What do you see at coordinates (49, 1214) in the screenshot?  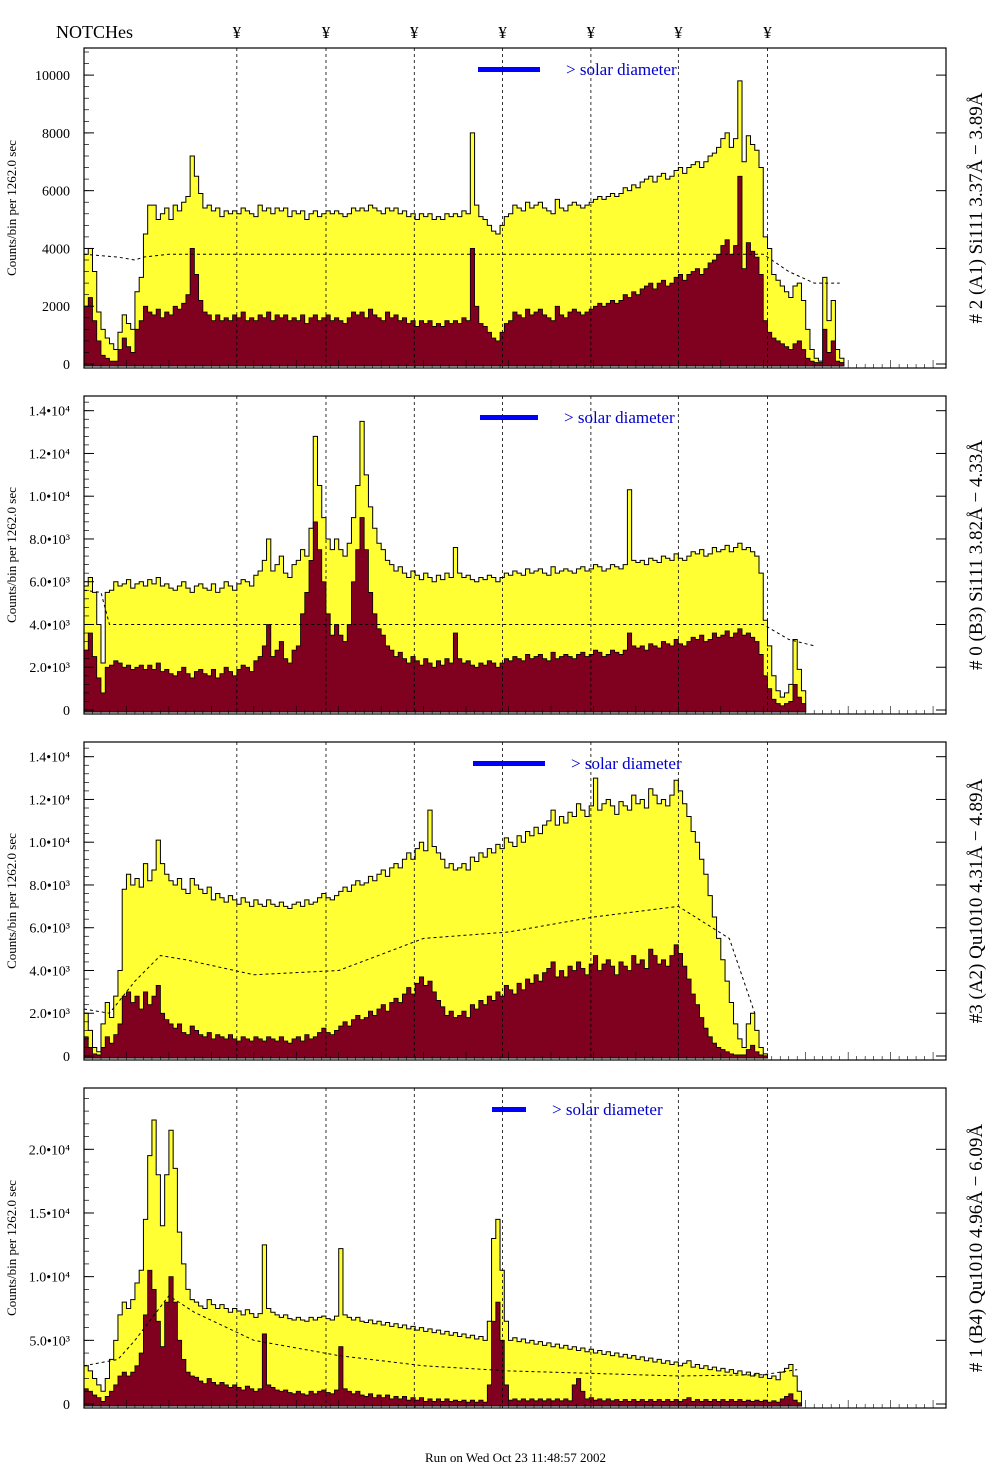 I see `y-tick-label: 1.5•10⁴` at bounding box center [49, 1214].